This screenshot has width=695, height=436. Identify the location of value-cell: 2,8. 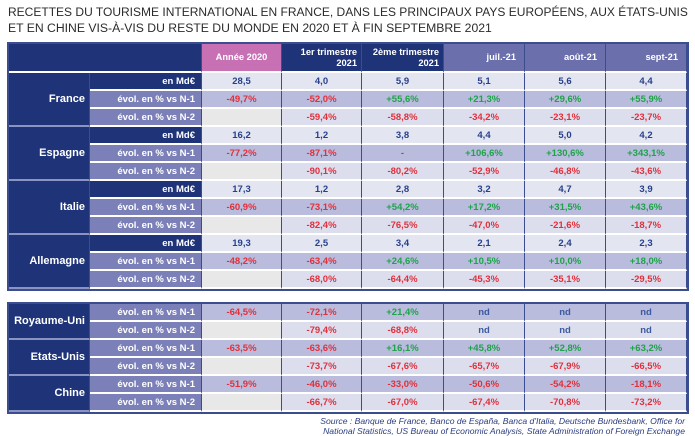
(403, 190).